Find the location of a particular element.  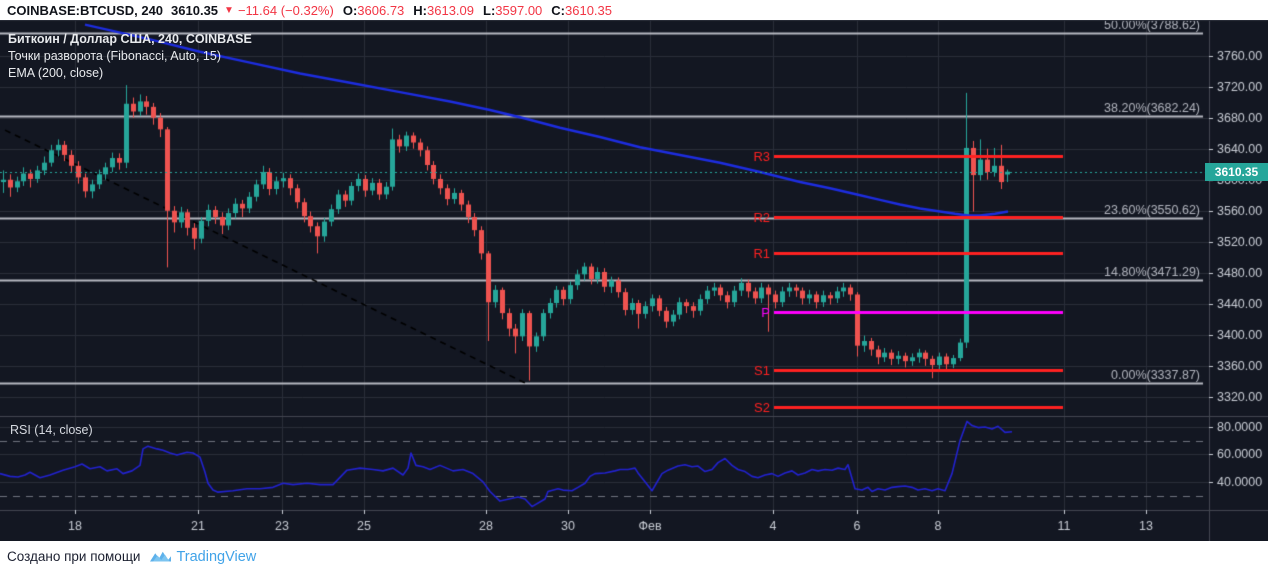

price-down-arrow-icon: ▼ is located at coordinates (229, 10).